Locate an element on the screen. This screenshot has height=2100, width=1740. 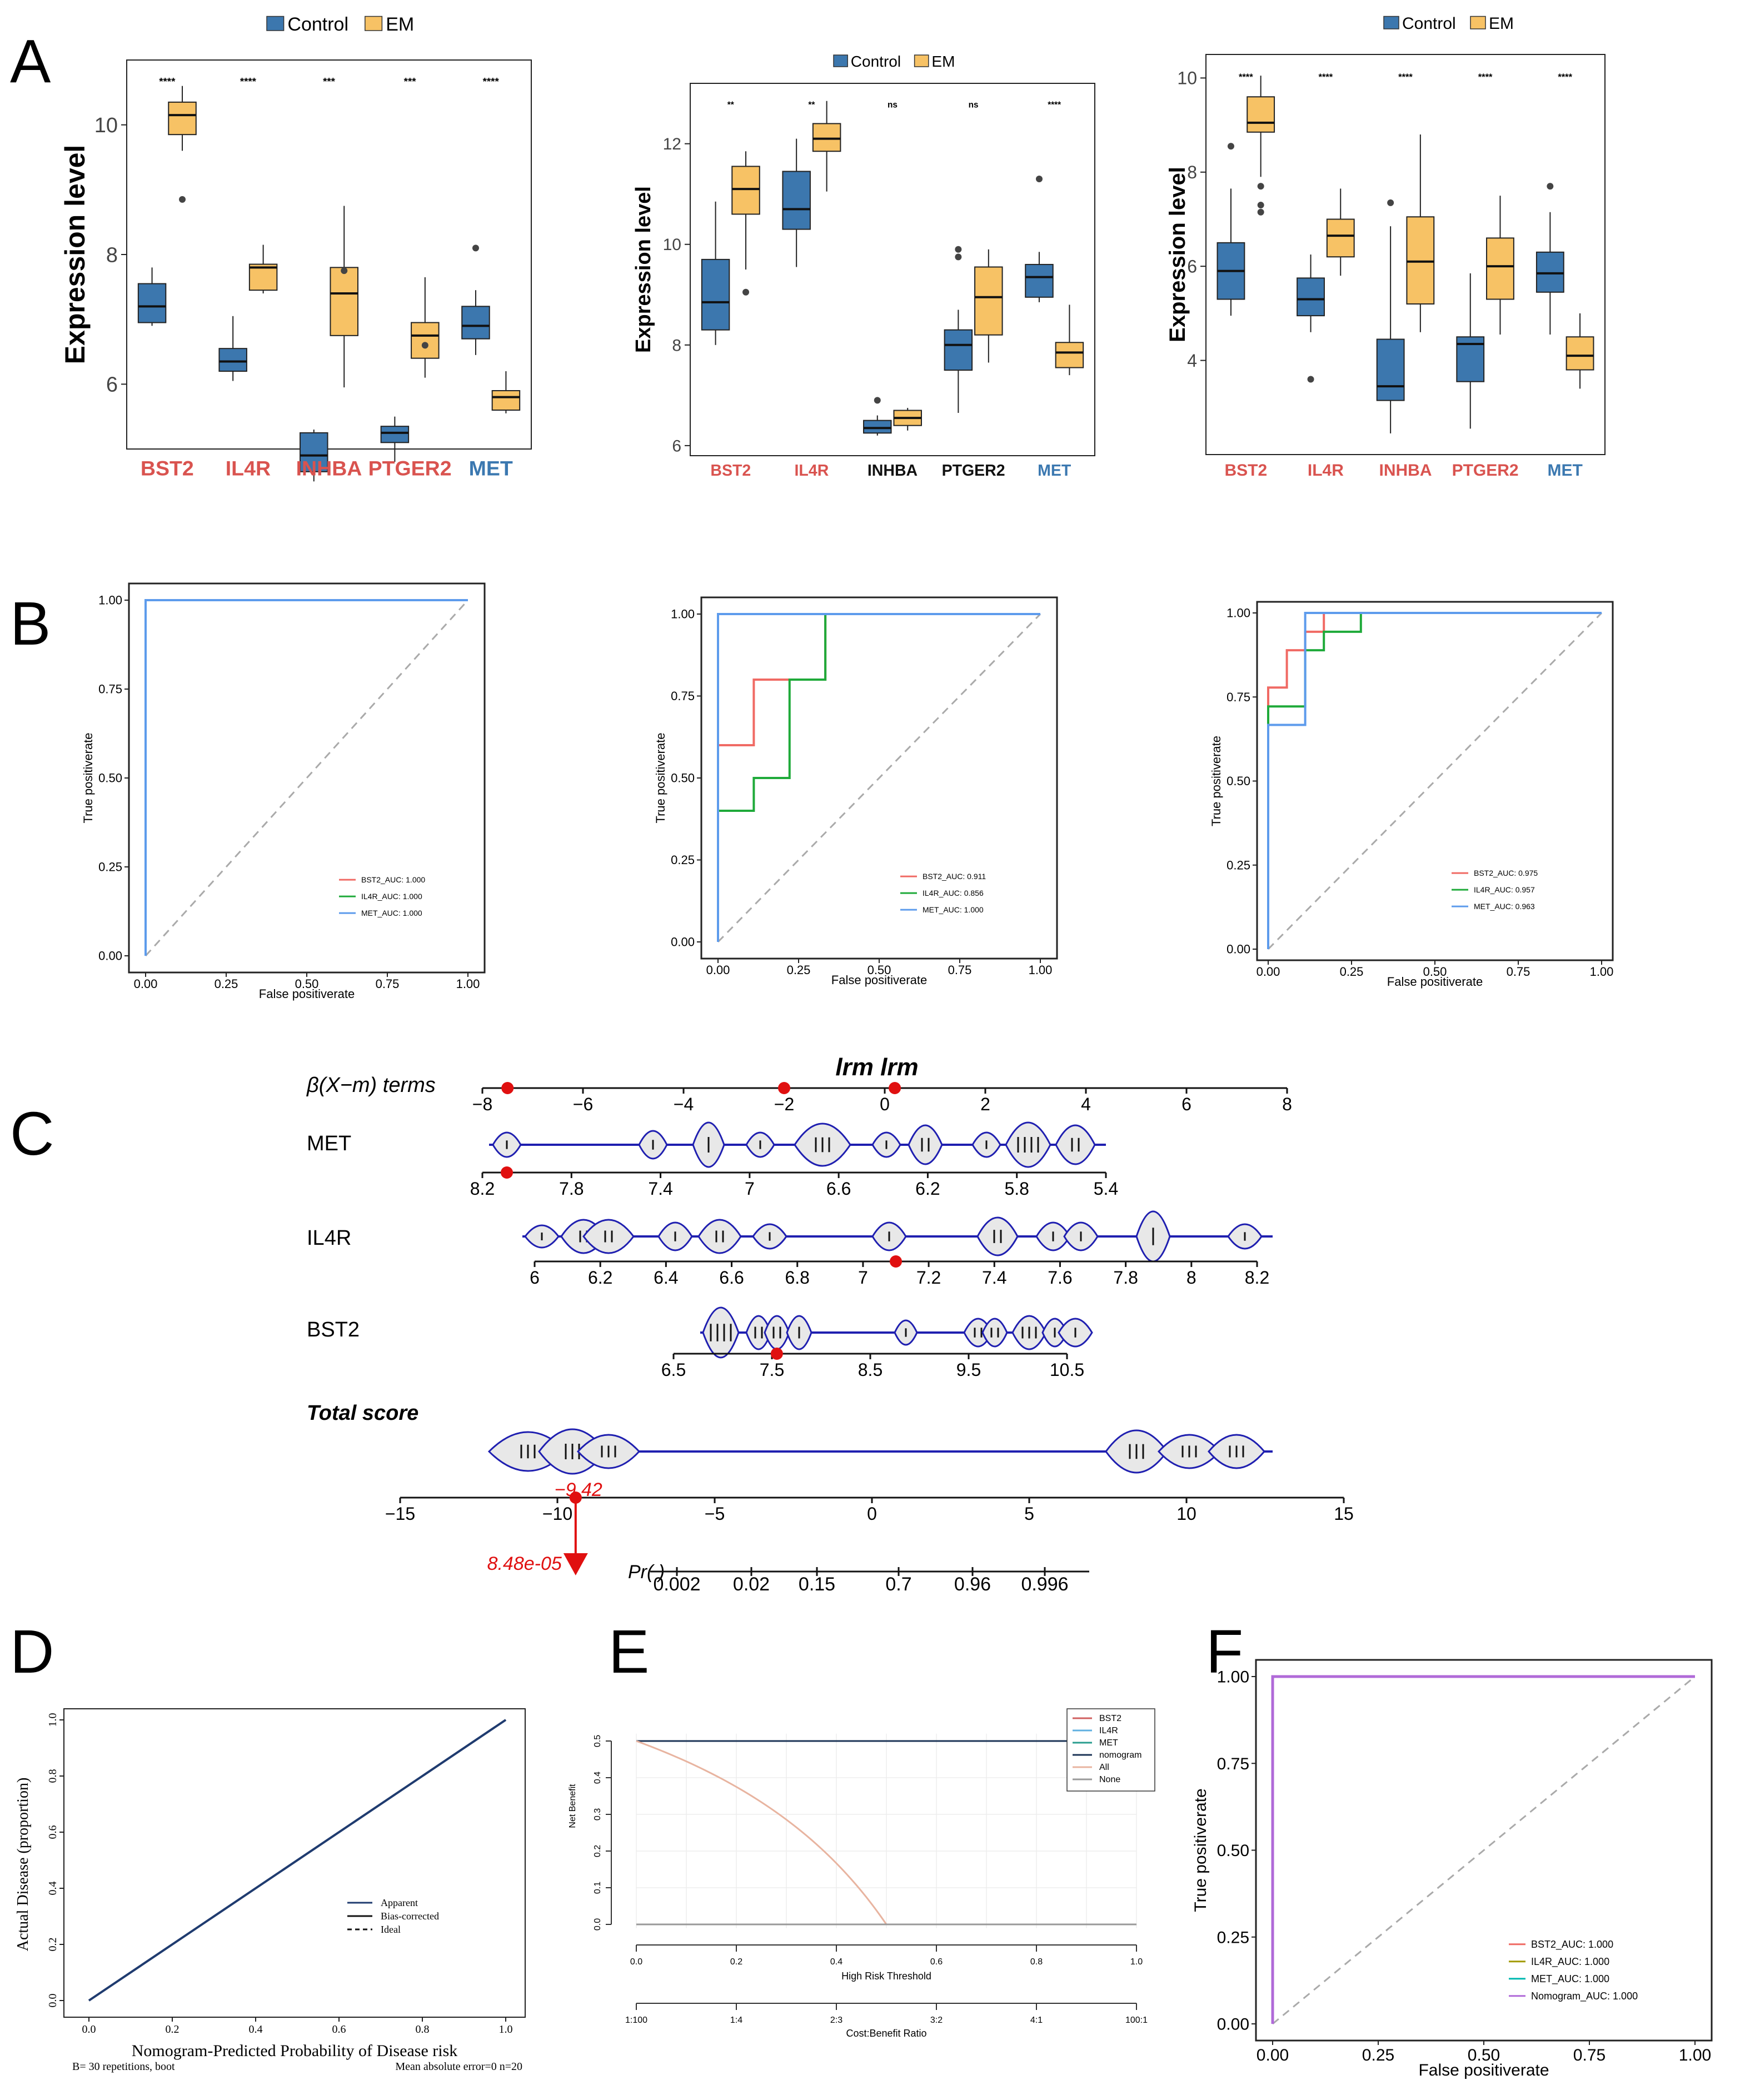
footer-right: Mean absolute error=0 n=20 is located at coordinates (458, 2067).